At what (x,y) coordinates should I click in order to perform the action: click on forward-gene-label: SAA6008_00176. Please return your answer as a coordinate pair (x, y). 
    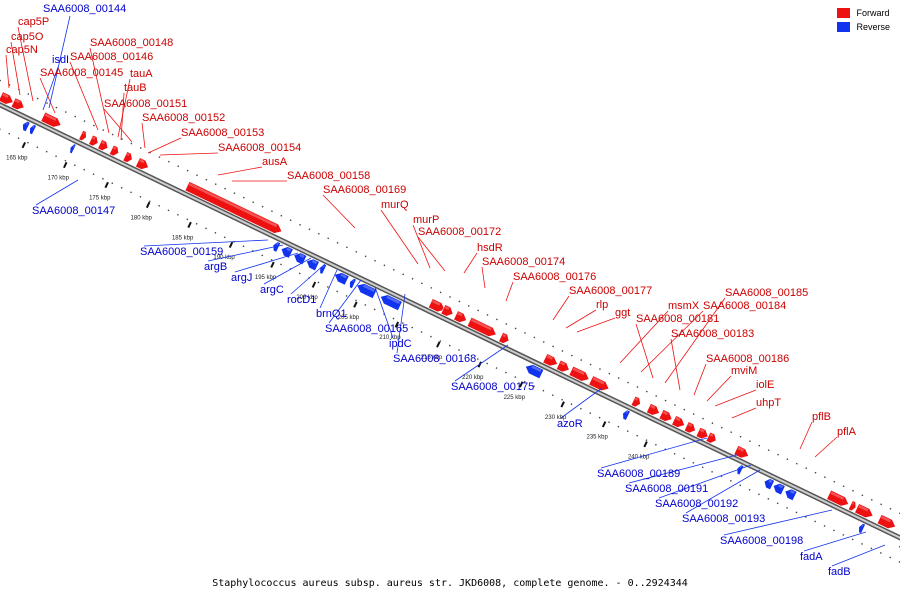
    Looking at the image, I should click on (554, 277).